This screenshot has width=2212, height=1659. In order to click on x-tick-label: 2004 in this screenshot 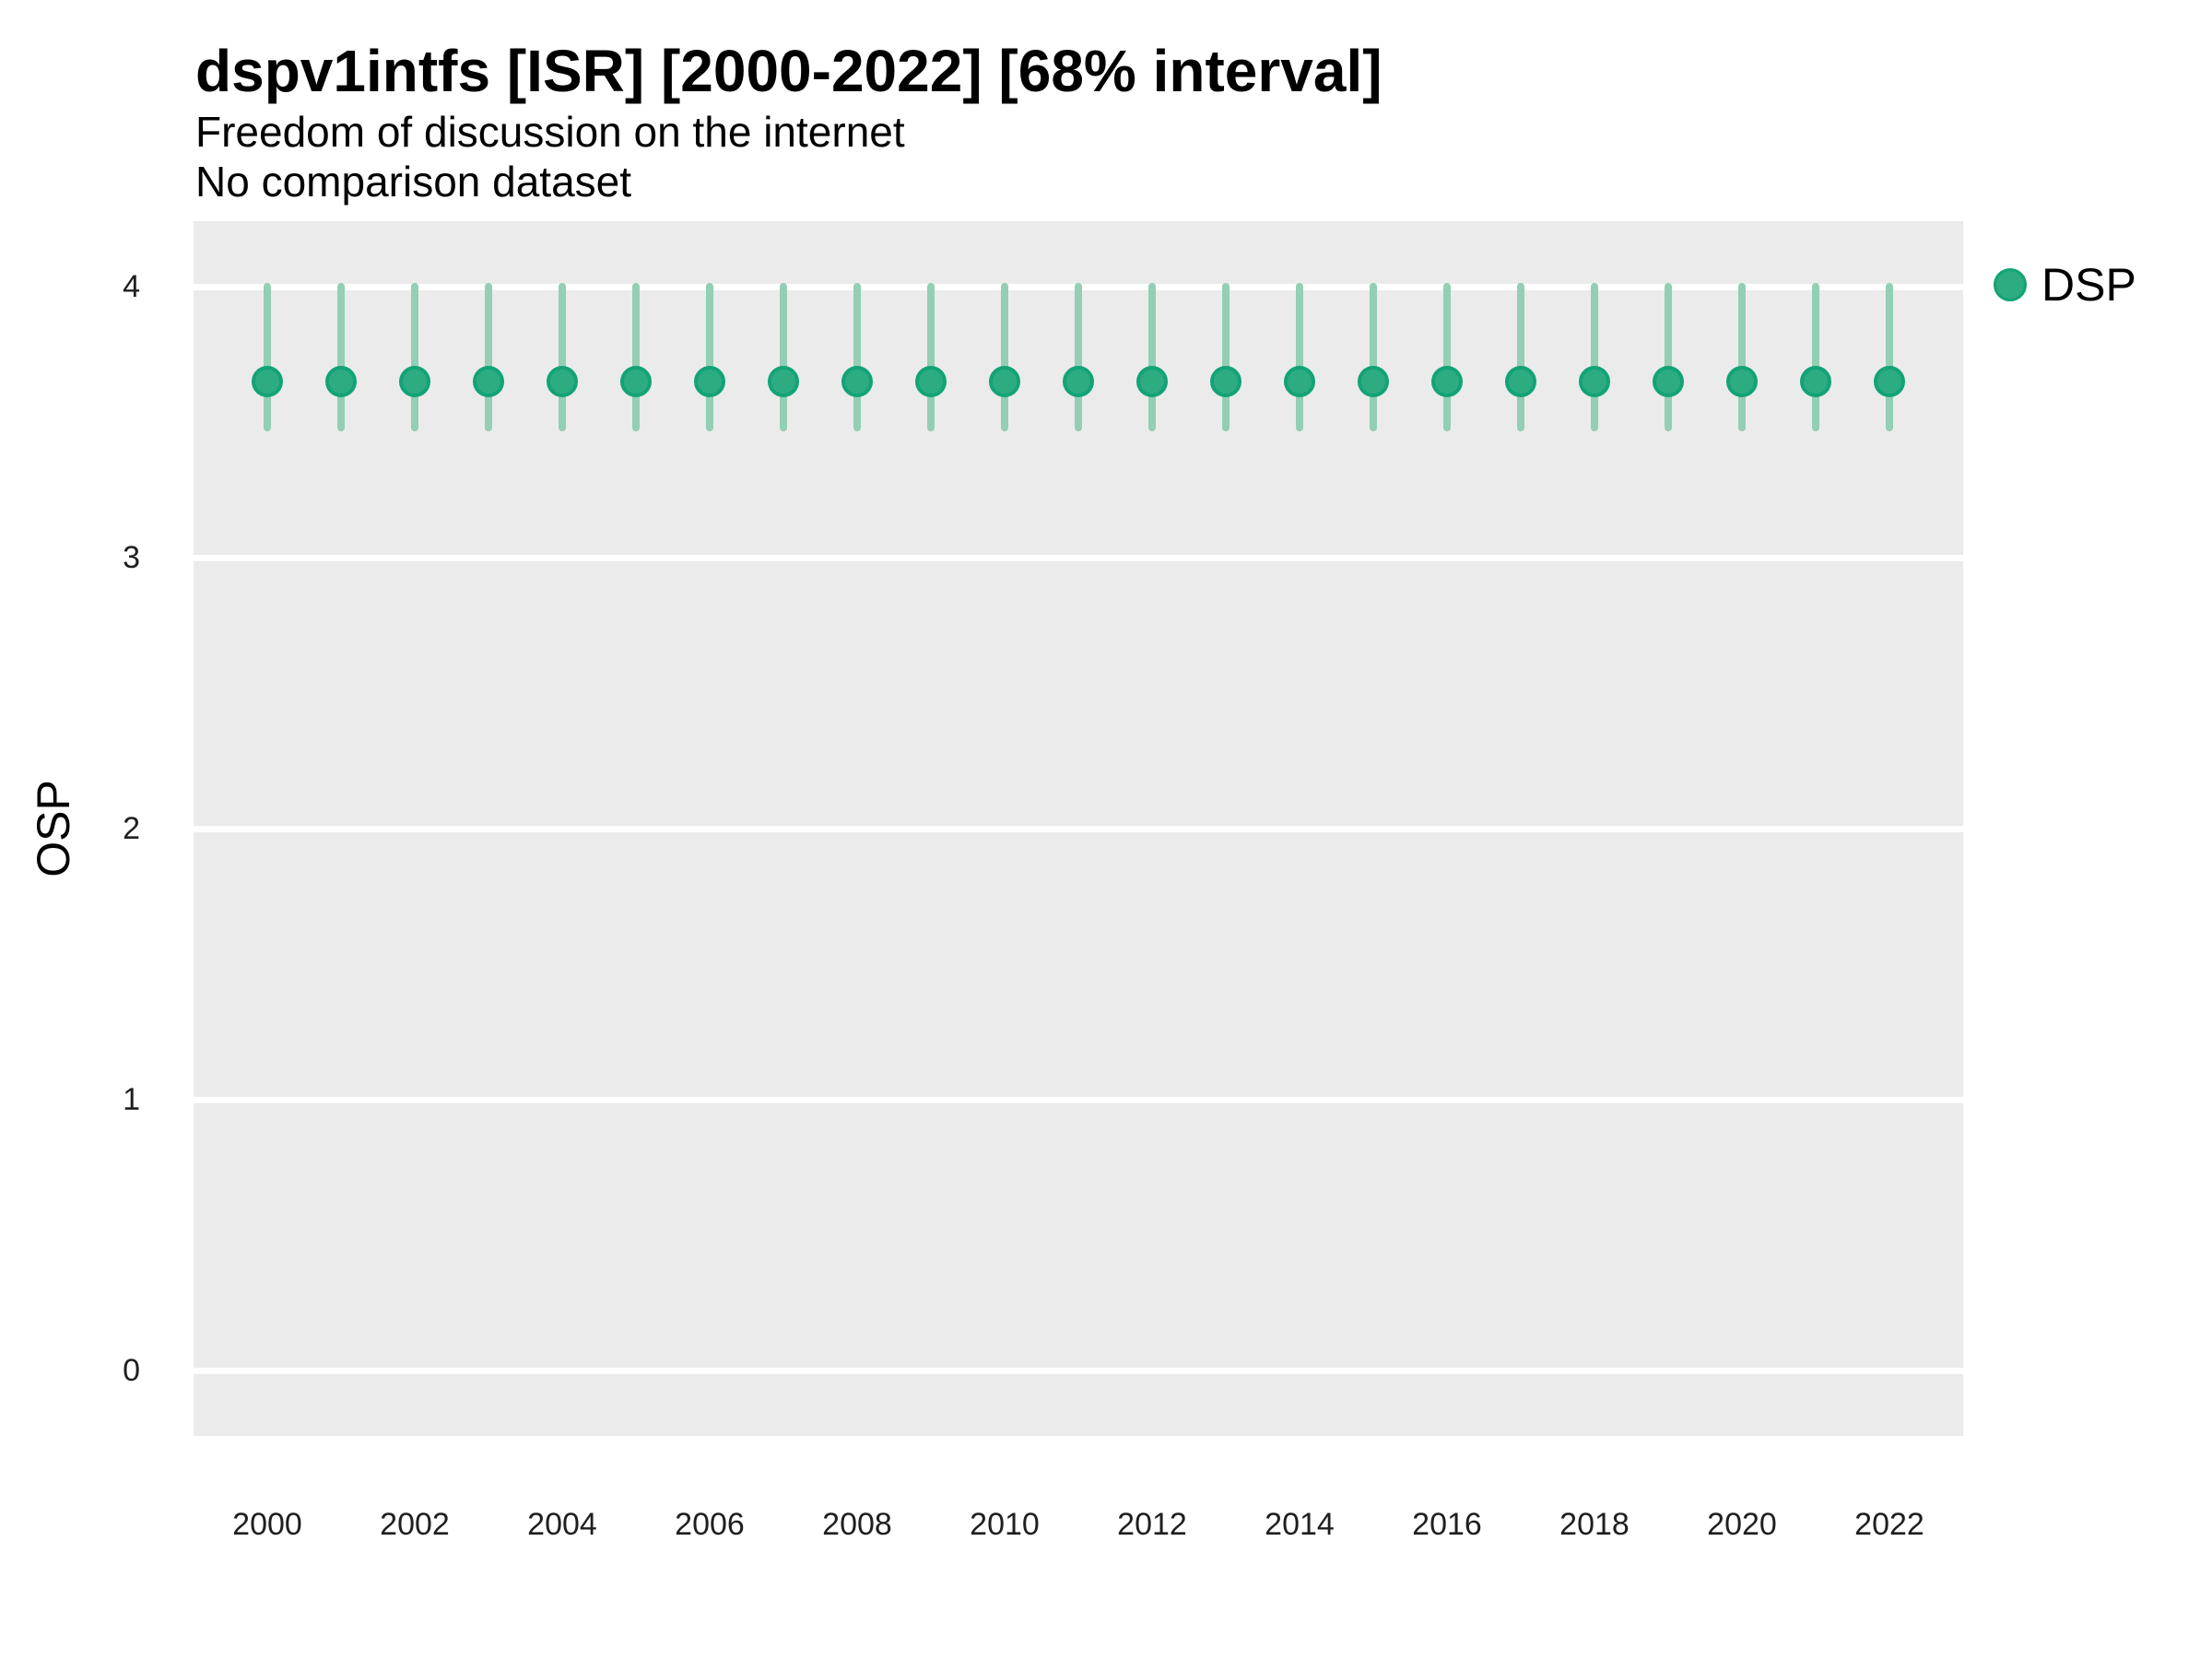, I will do `click(562, 1524)`.